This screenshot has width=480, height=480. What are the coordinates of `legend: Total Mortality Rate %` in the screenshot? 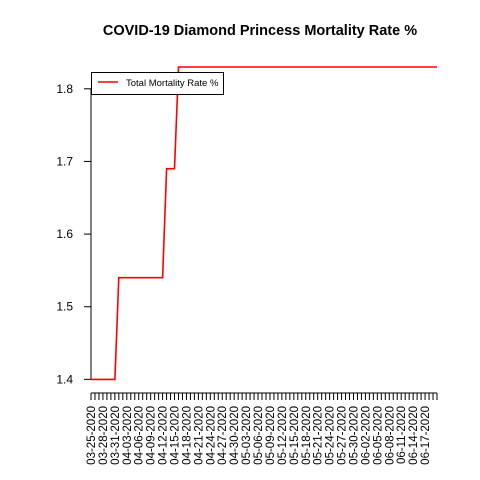 It's located at (157, 83).